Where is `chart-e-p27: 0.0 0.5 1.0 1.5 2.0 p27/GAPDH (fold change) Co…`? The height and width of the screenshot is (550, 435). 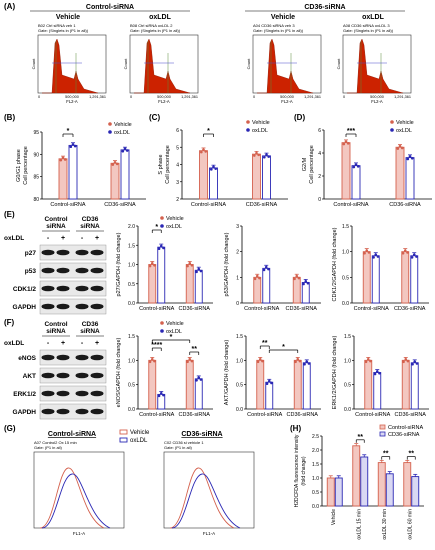 chart-e-p27: 0.0 0.5 1.0 1.5 2.0 p27/GAPDH (fold change) Co… is located at coordinates (164, 264).